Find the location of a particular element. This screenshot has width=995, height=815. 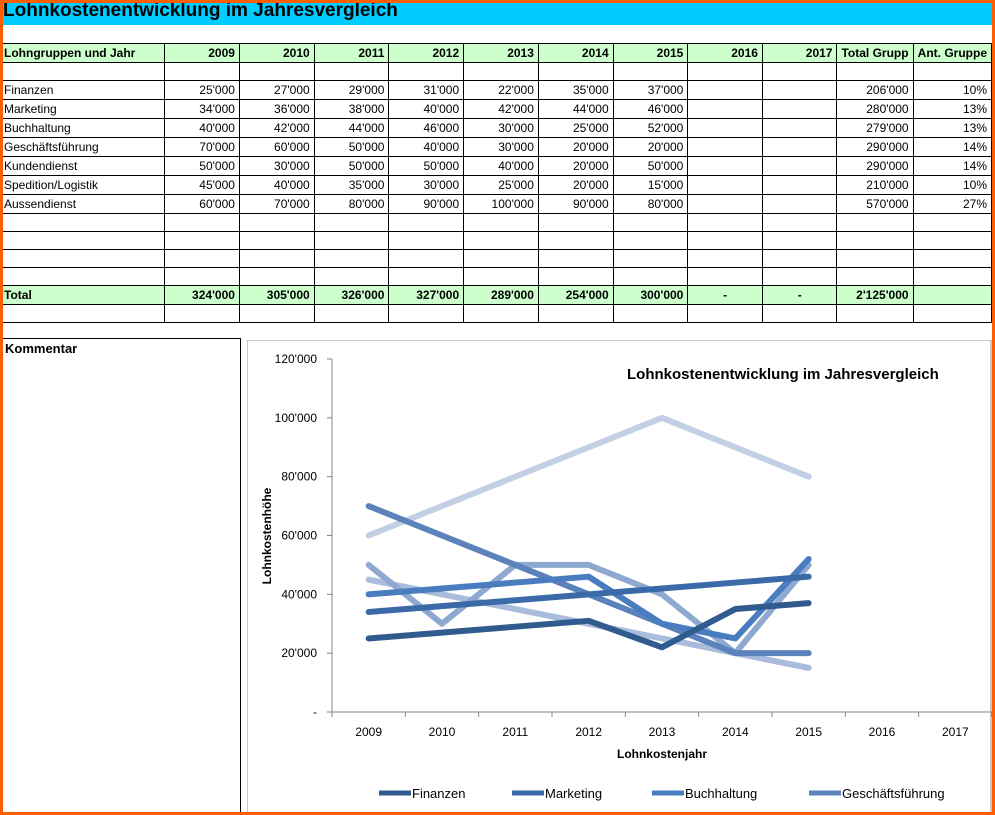

table-cell: 20'000 is located at coordinates (575, 166).